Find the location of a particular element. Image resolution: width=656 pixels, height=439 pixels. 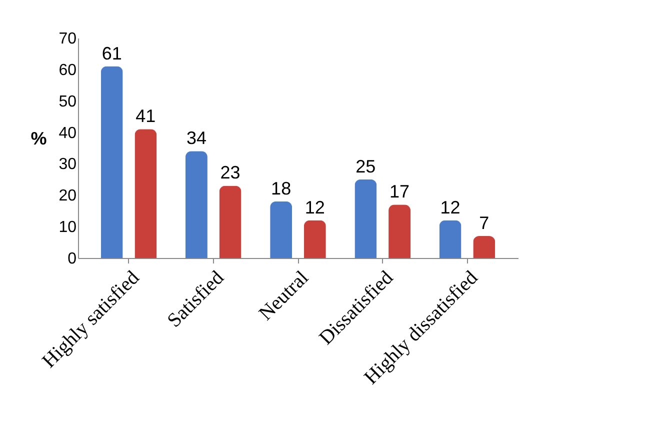

y-tick-label: 40 is located at coordinates (67, 133).